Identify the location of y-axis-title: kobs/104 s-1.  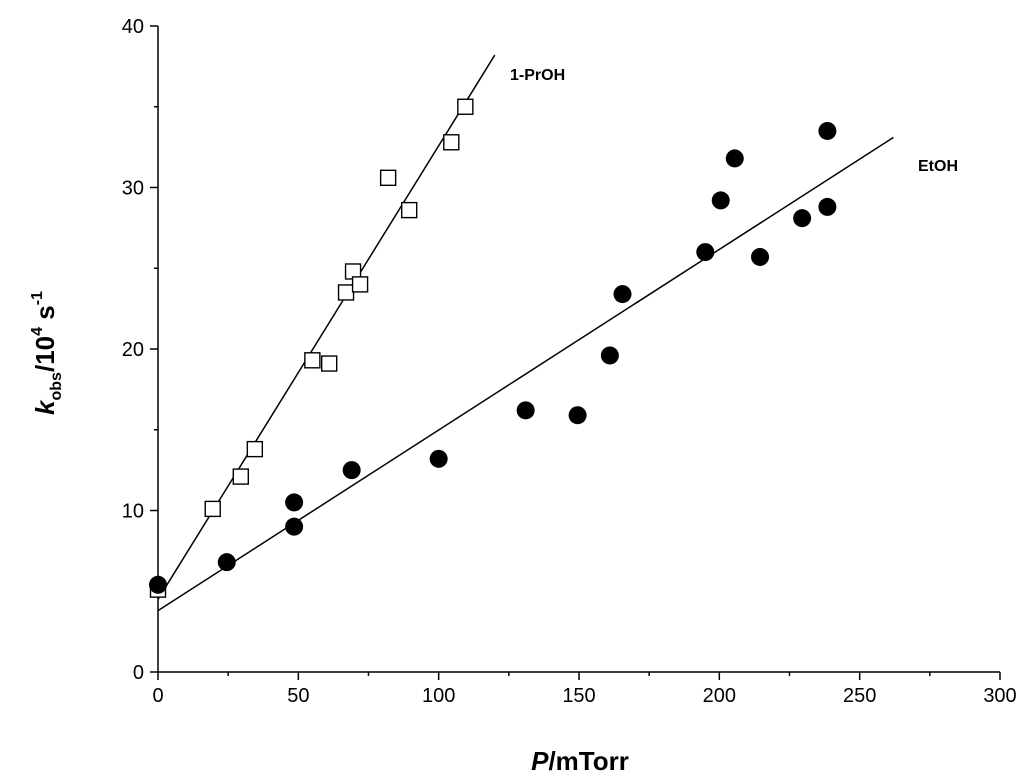
(47, 353).